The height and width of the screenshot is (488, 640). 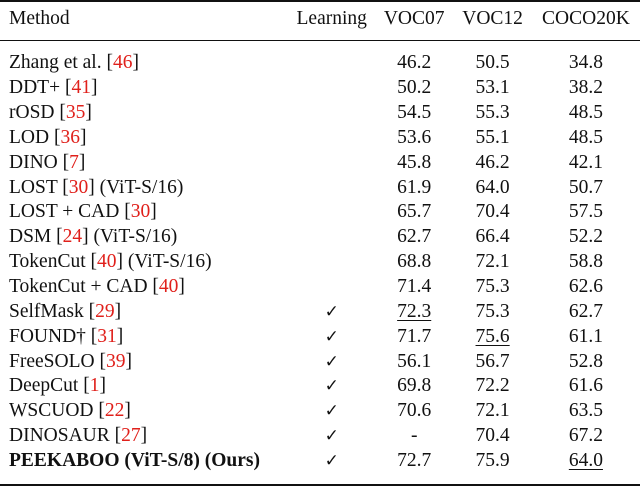 I want to click on voc07-cell: 54.5, so click(x=414, y=113).